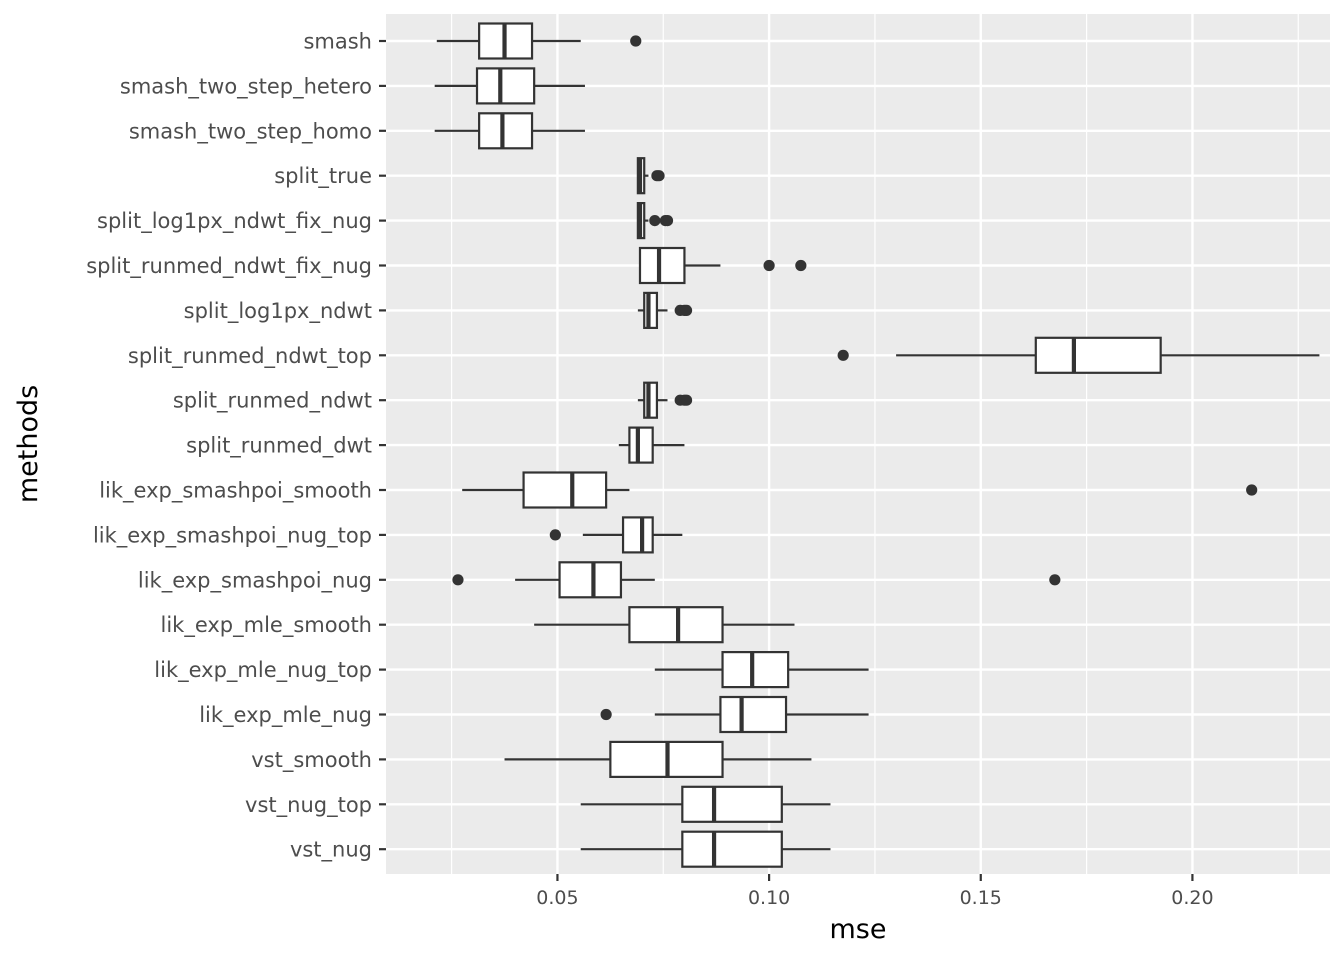 Image resolution: width=1344 pixels, height=960 pixels. Describe the element at coordinates (255, 580) in the screenshot. I see `y-tick-label: lik_exp_smashpoi_nug` at that location.